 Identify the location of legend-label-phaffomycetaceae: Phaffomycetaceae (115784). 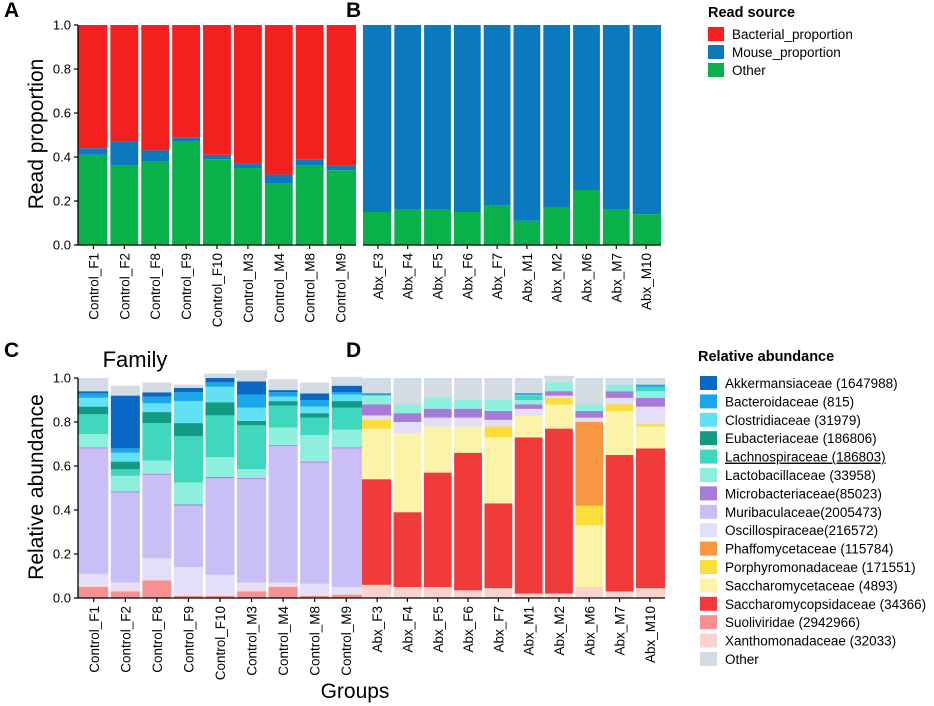
(809, 549).